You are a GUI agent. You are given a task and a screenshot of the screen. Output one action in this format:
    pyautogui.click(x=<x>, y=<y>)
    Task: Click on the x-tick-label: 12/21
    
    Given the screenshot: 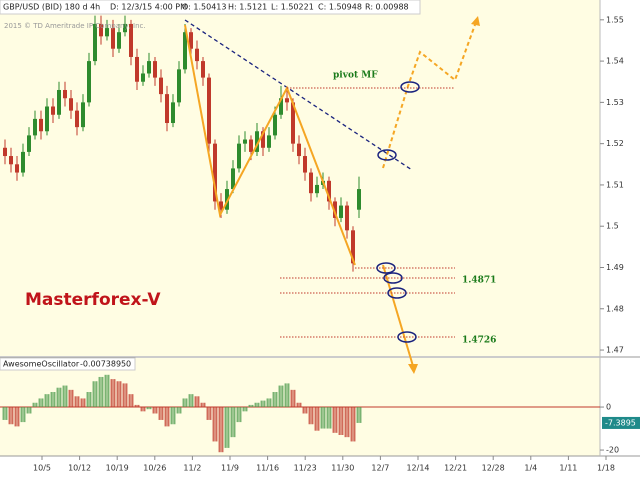 What is the action you would take?
    pyautogui.click(x=455, y=468)
    